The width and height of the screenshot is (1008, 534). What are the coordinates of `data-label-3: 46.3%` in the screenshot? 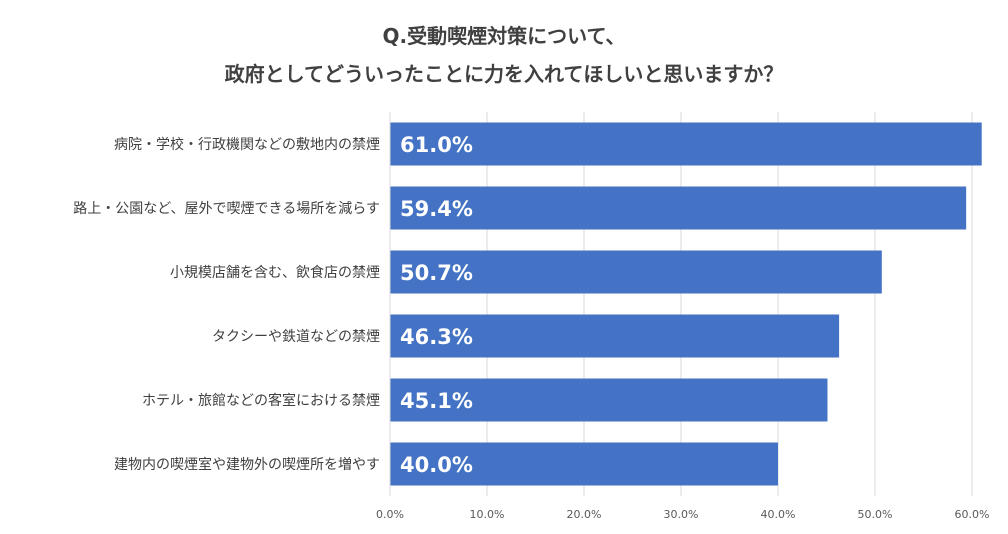 It's located at (436, 337).